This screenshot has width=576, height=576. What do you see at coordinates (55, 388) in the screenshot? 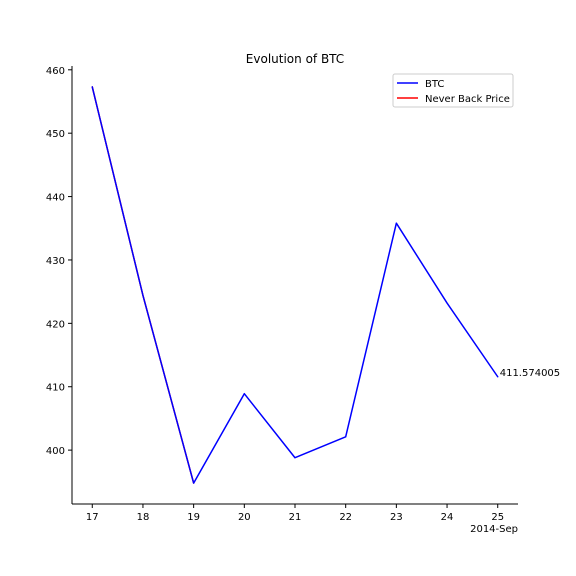
I see `y-tick-label: 410` at bounding box center [55, 388].